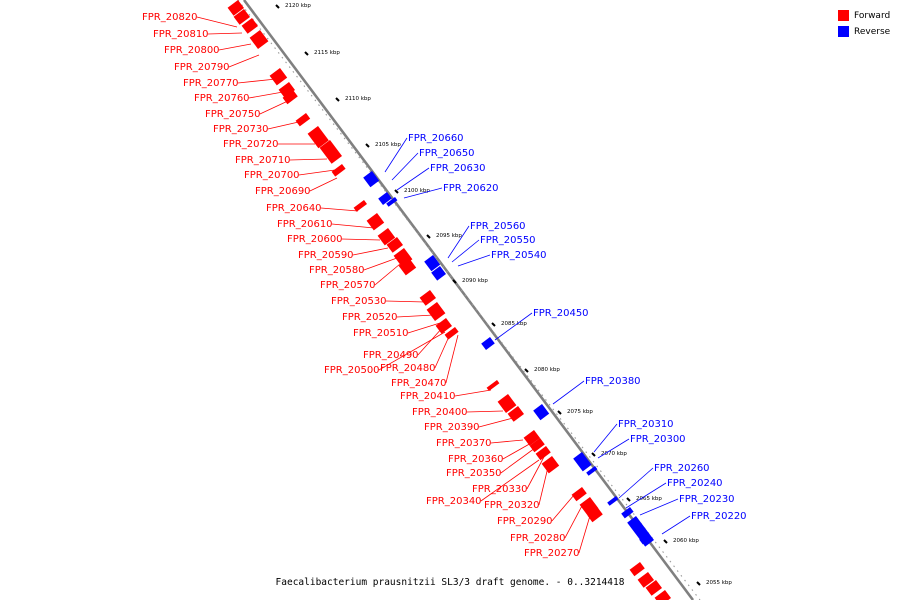 Image resolution: width=900 pixels, height=600 pixels. What do you see at coordinates (471, 188) in the screenshot?
I see `reverse-gene-label: FPR_20620` at bounding box center [471, 188].